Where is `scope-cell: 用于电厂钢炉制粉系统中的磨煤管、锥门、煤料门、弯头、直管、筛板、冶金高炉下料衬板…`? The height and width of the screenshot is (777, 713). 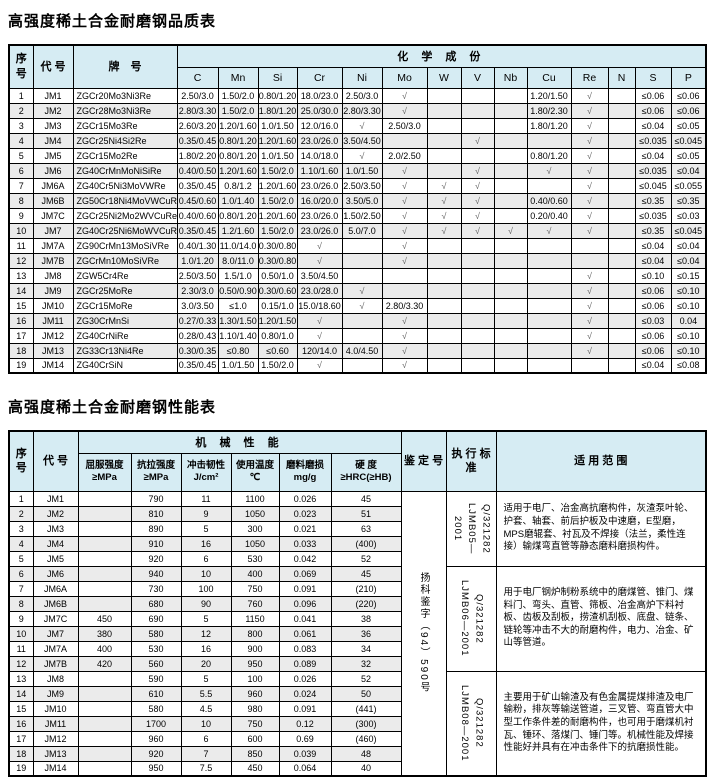 scope-cell: 用于电厂钢炉制粉系统中的磨煤管、锥门、煤料门、弯头、直管、筛板、冶金高炉下料衬板… is located at coordinates (601, 618).